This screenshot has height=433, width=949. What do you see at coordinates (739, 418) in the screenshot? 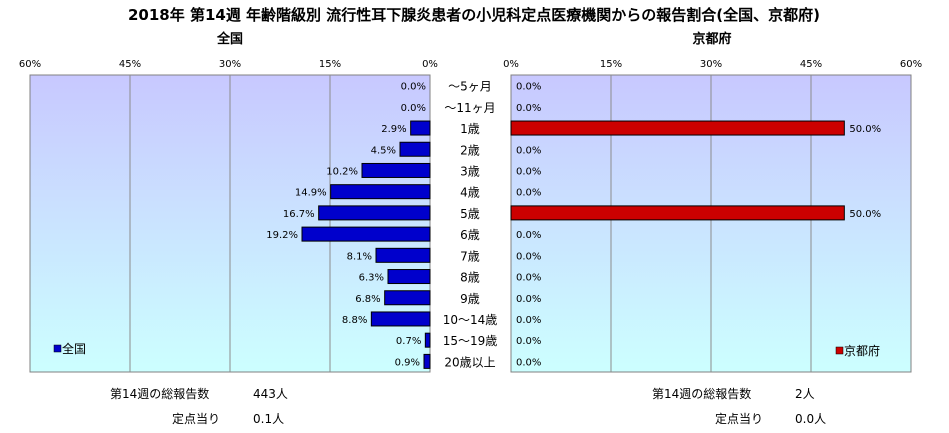
I see `kyoto-per-site-label: 定点当り` at bounding box center [739, 418].